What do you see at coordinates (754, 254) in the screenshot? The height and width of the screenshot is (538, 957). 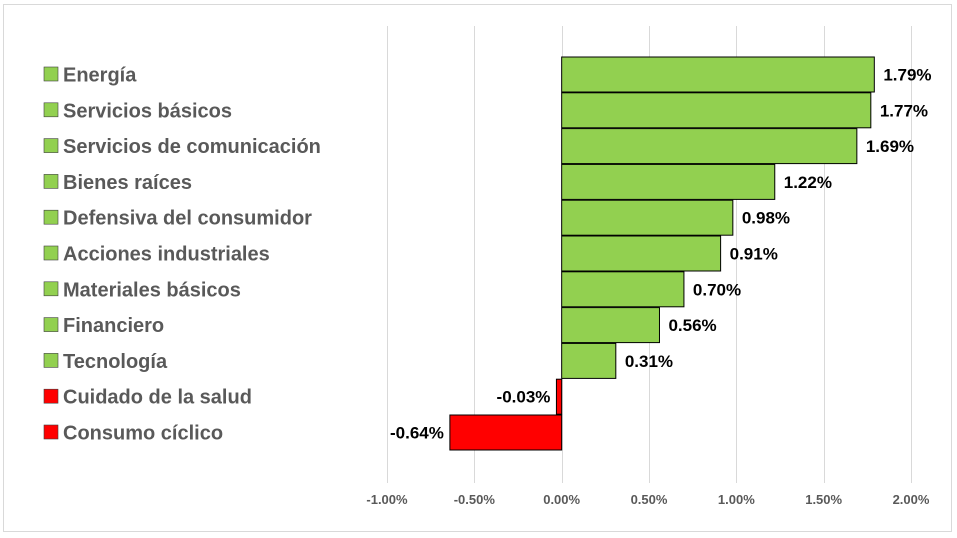 I see `value-label: 0.91%` at bounding box center [754, 254].